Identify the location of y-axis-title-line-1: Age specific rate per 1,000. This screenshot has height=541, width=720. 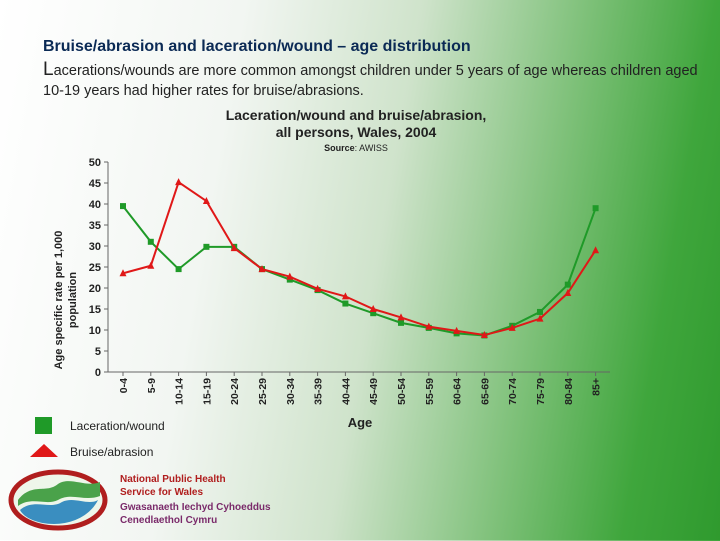
(59, 300).